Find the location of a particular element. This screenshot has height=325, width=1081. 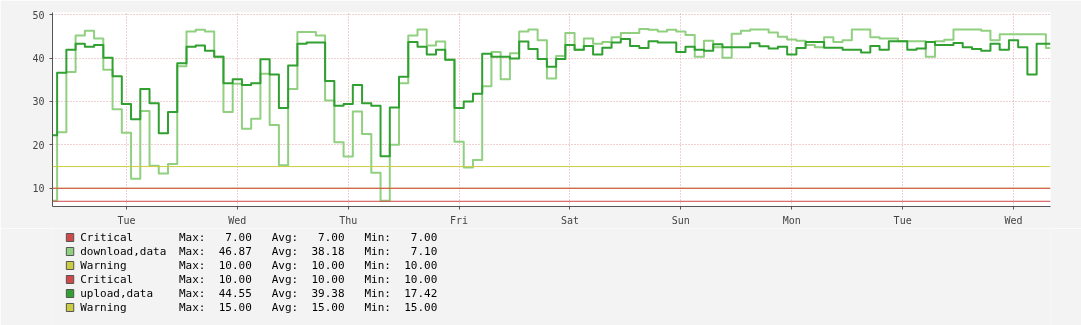

legend-label: download,data is located at coordinates (123, 251).